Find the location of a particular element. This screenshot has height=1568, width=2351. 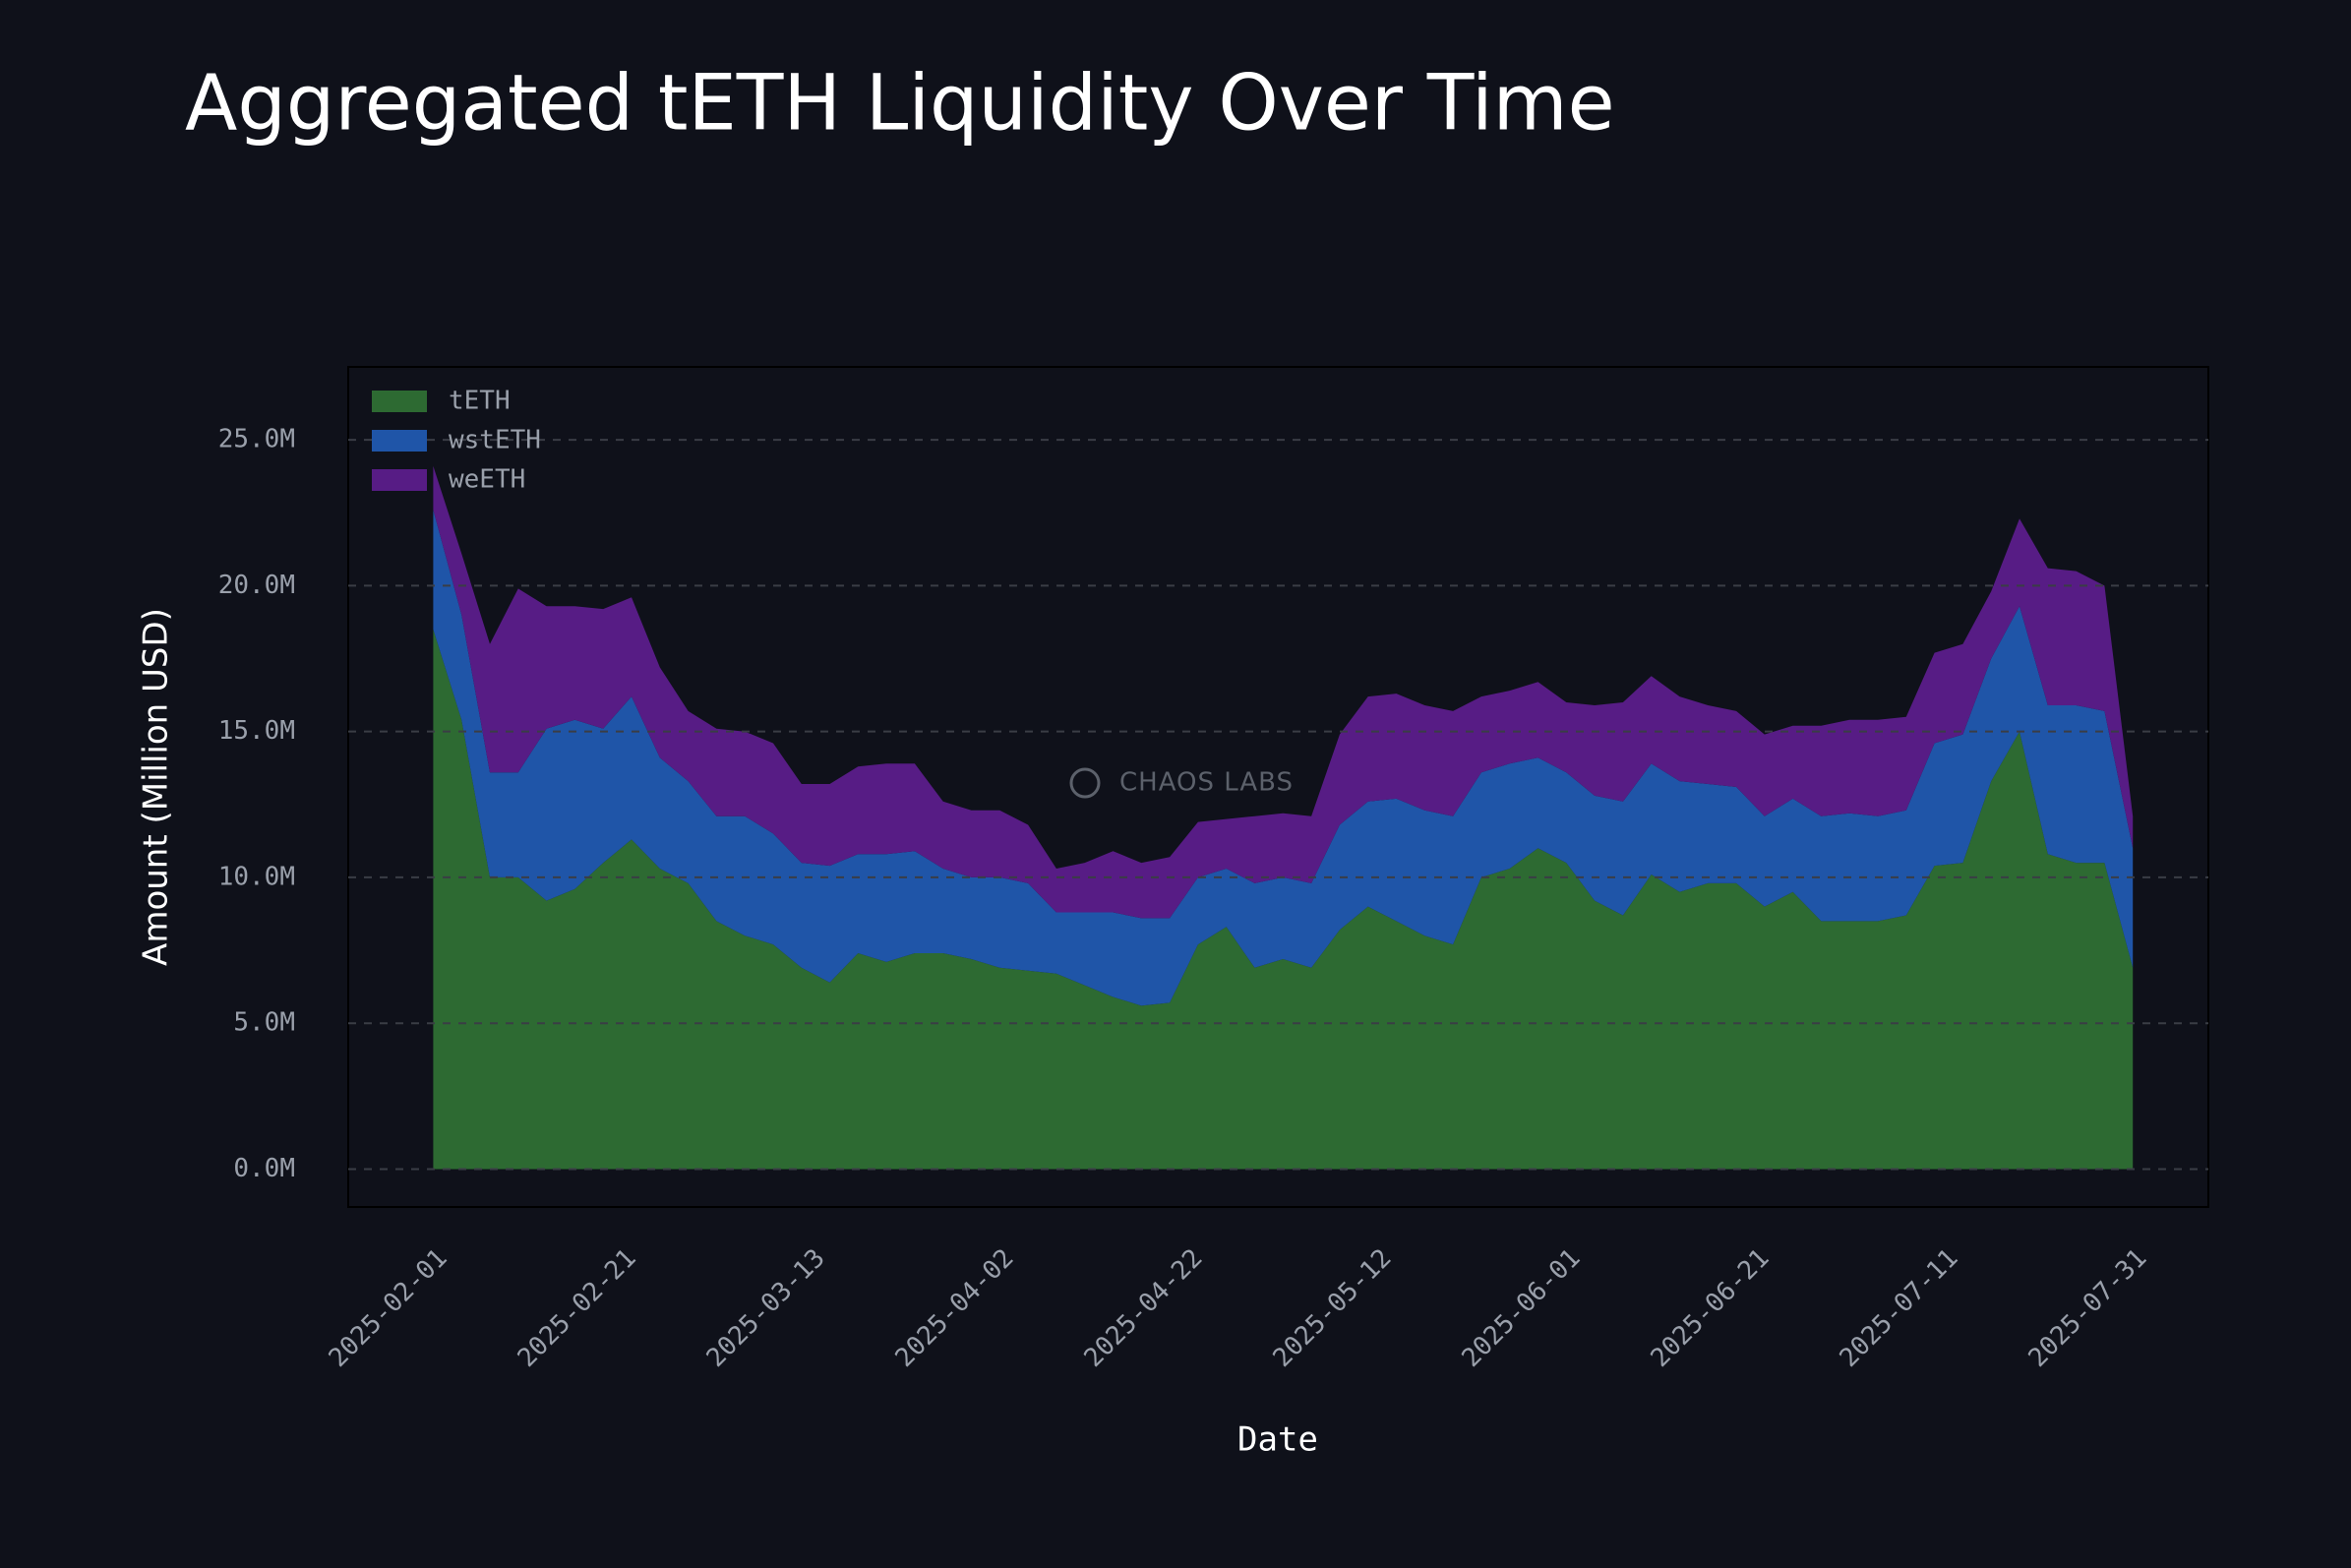

y-tick-label: 0.0M is located at coordinates (264, 1168).